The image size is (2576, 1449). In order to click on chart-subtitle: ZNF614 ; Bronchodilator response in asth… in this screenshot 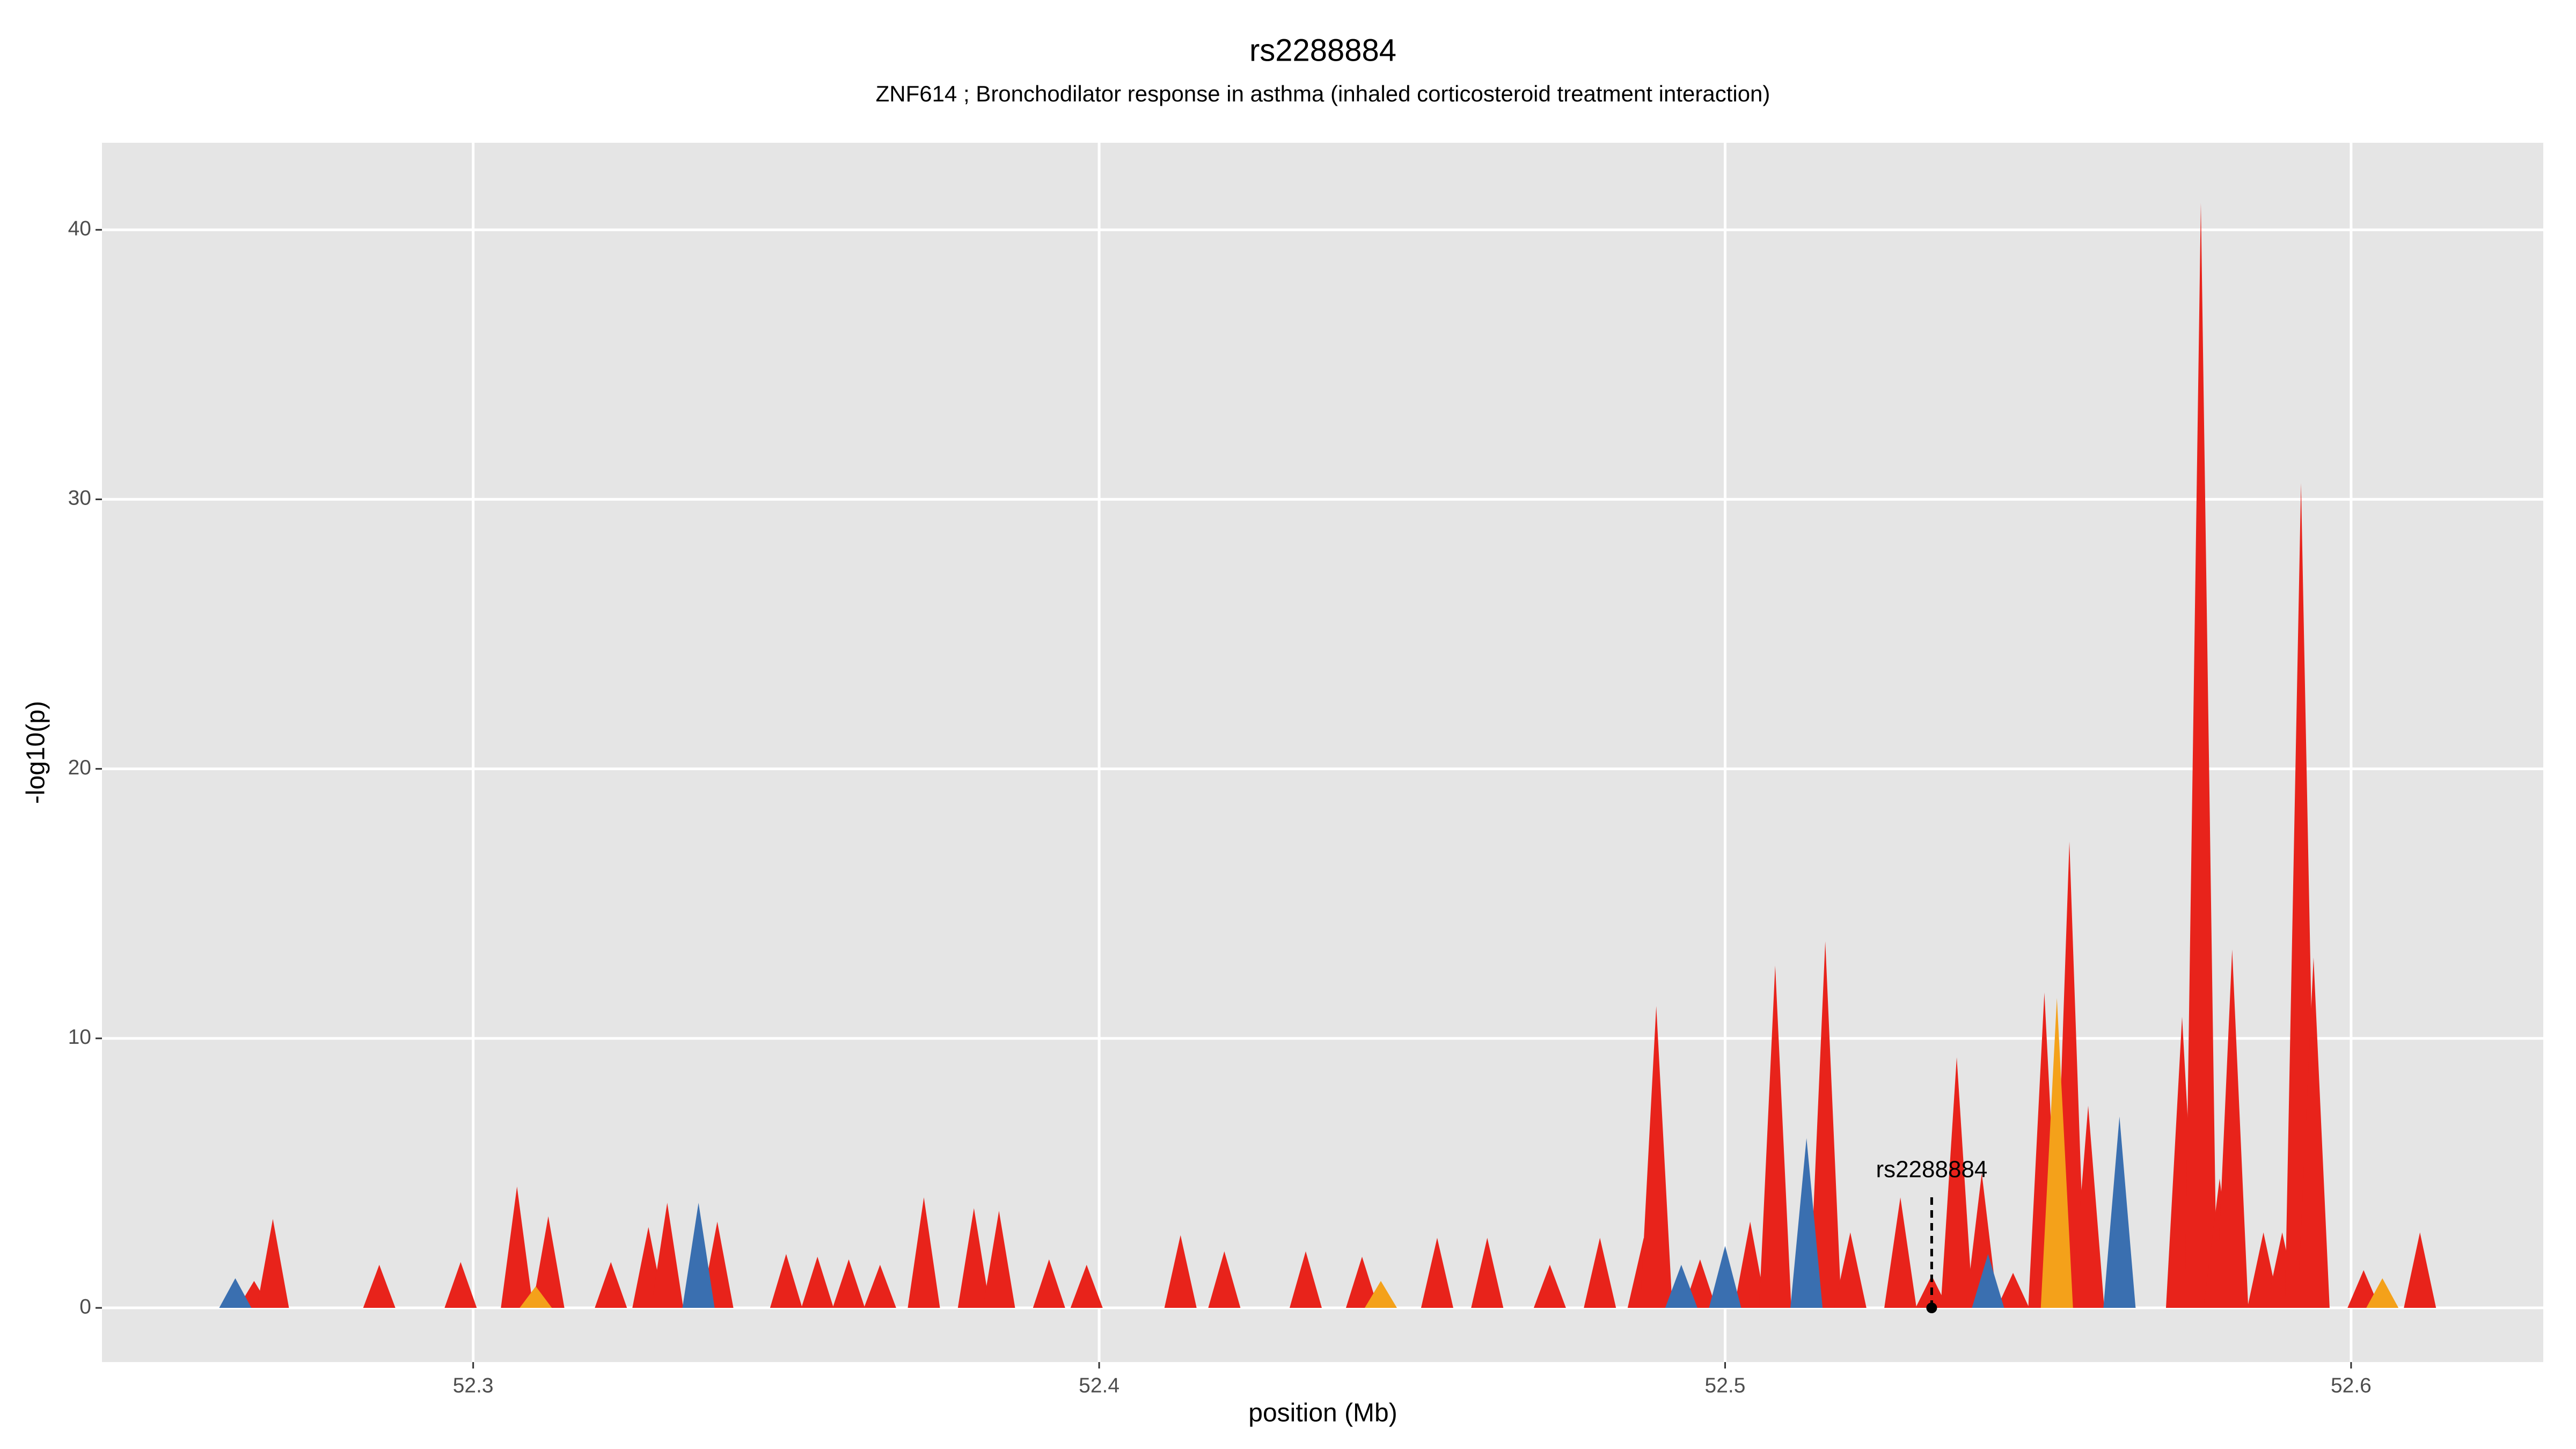, I will do `click(1323, 93)`.